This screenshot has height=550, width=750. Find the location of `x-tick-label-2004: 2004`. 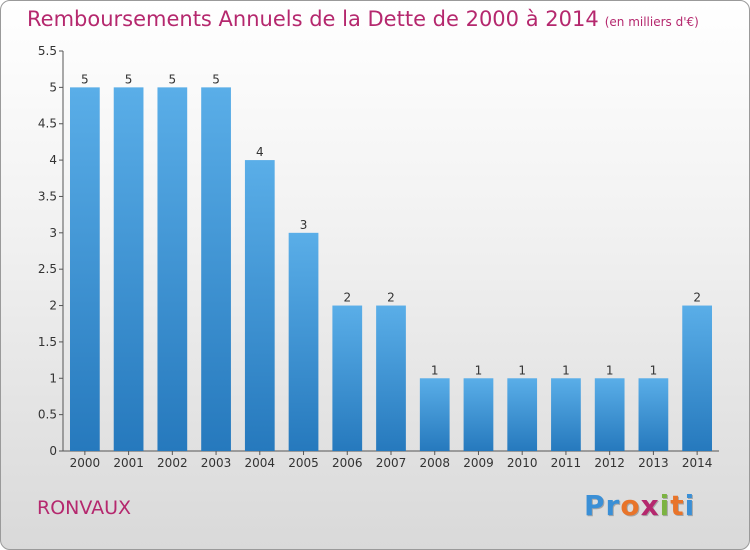

x-tick-label-2004: 2004 is located at coordinates (260, 463).